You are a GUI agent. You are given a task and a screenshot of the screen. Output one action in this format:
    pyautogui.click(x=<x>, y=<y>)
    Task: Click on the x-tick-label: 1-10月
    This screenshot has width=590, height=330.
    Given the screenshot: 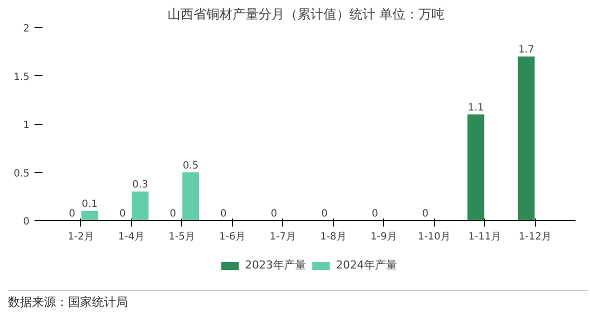 What is the action you would take?
    pyautogui.click(x=434, y=237)
    